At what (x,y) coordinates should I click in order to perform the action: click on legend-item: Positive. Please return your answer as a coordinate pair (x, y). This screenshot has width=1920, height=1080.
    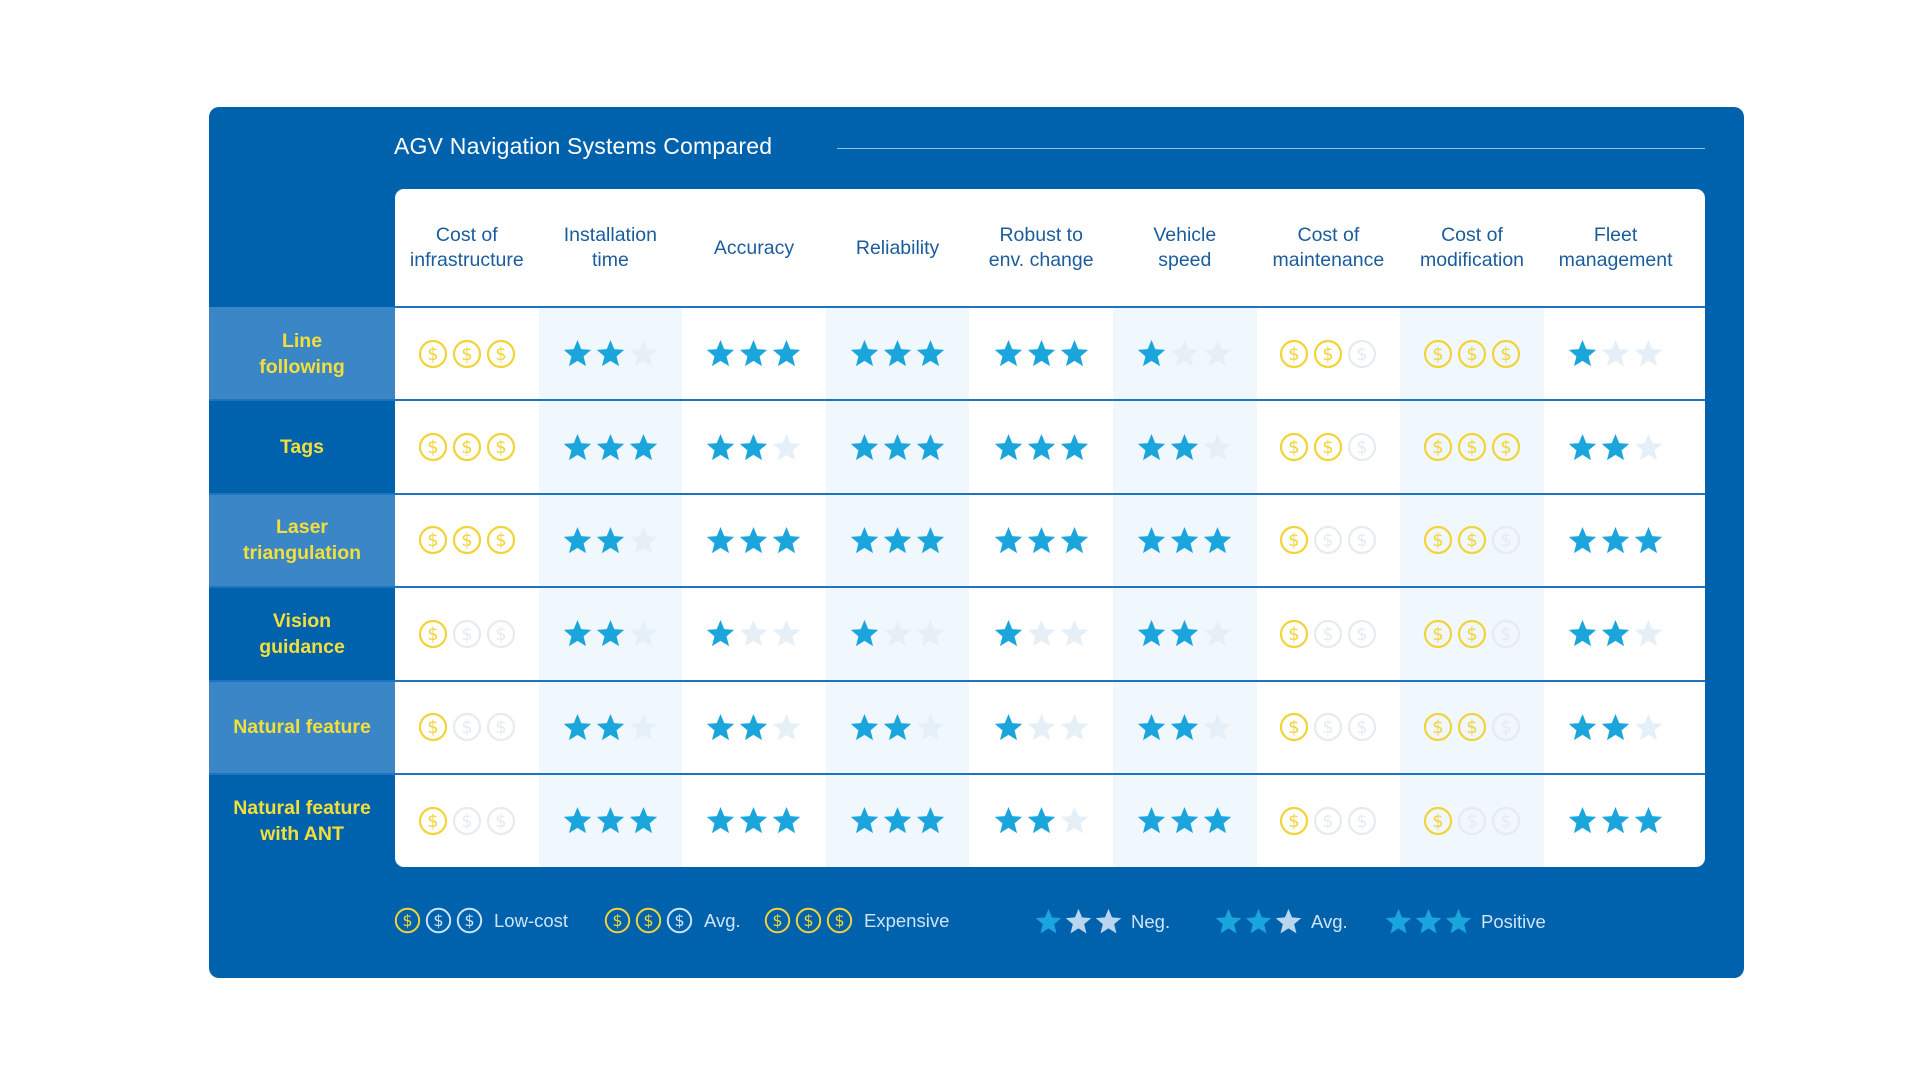
    Looking at the image, I should click on (1465, 921).